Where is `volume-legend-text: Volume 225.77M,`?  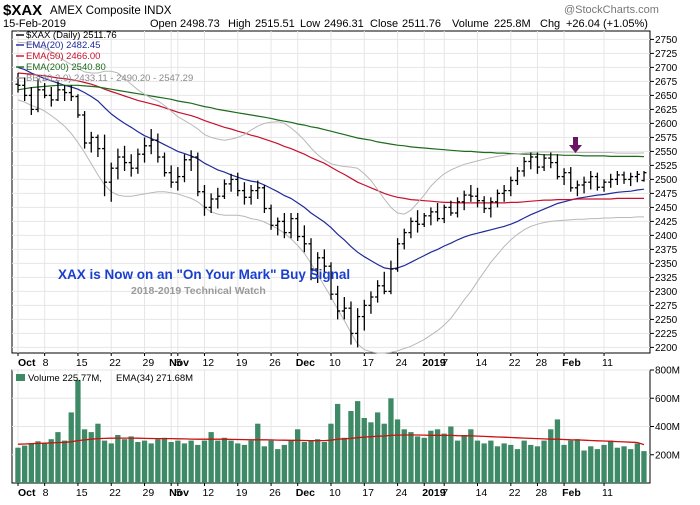 volume-legend-text: Volume 225.77M, is located at coordinates (65, 378).